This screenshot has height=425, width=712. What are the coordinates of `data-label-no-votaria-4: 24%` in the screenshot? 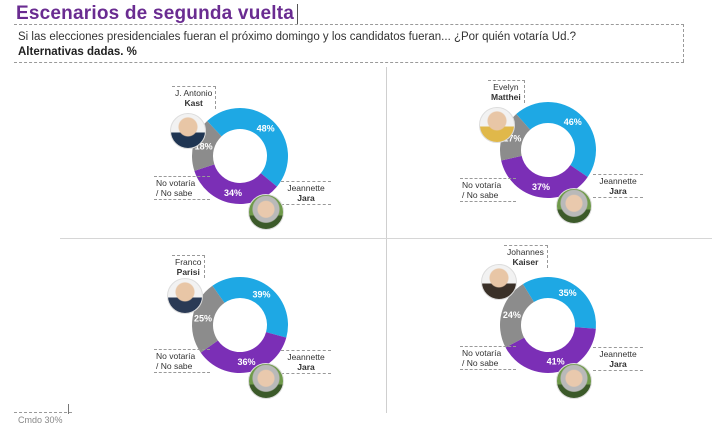 It's located at (512, 315).